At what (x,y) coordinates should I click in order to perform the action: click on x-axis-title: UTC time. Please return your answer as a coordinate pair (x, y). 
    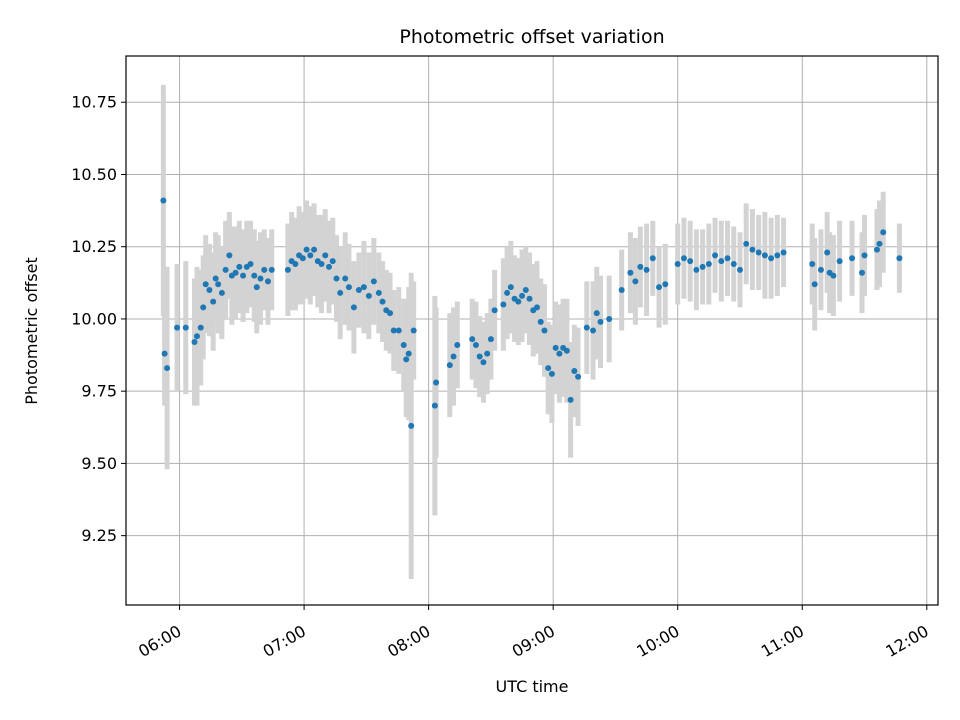
    Looking at the image, I should click on (532, 686).